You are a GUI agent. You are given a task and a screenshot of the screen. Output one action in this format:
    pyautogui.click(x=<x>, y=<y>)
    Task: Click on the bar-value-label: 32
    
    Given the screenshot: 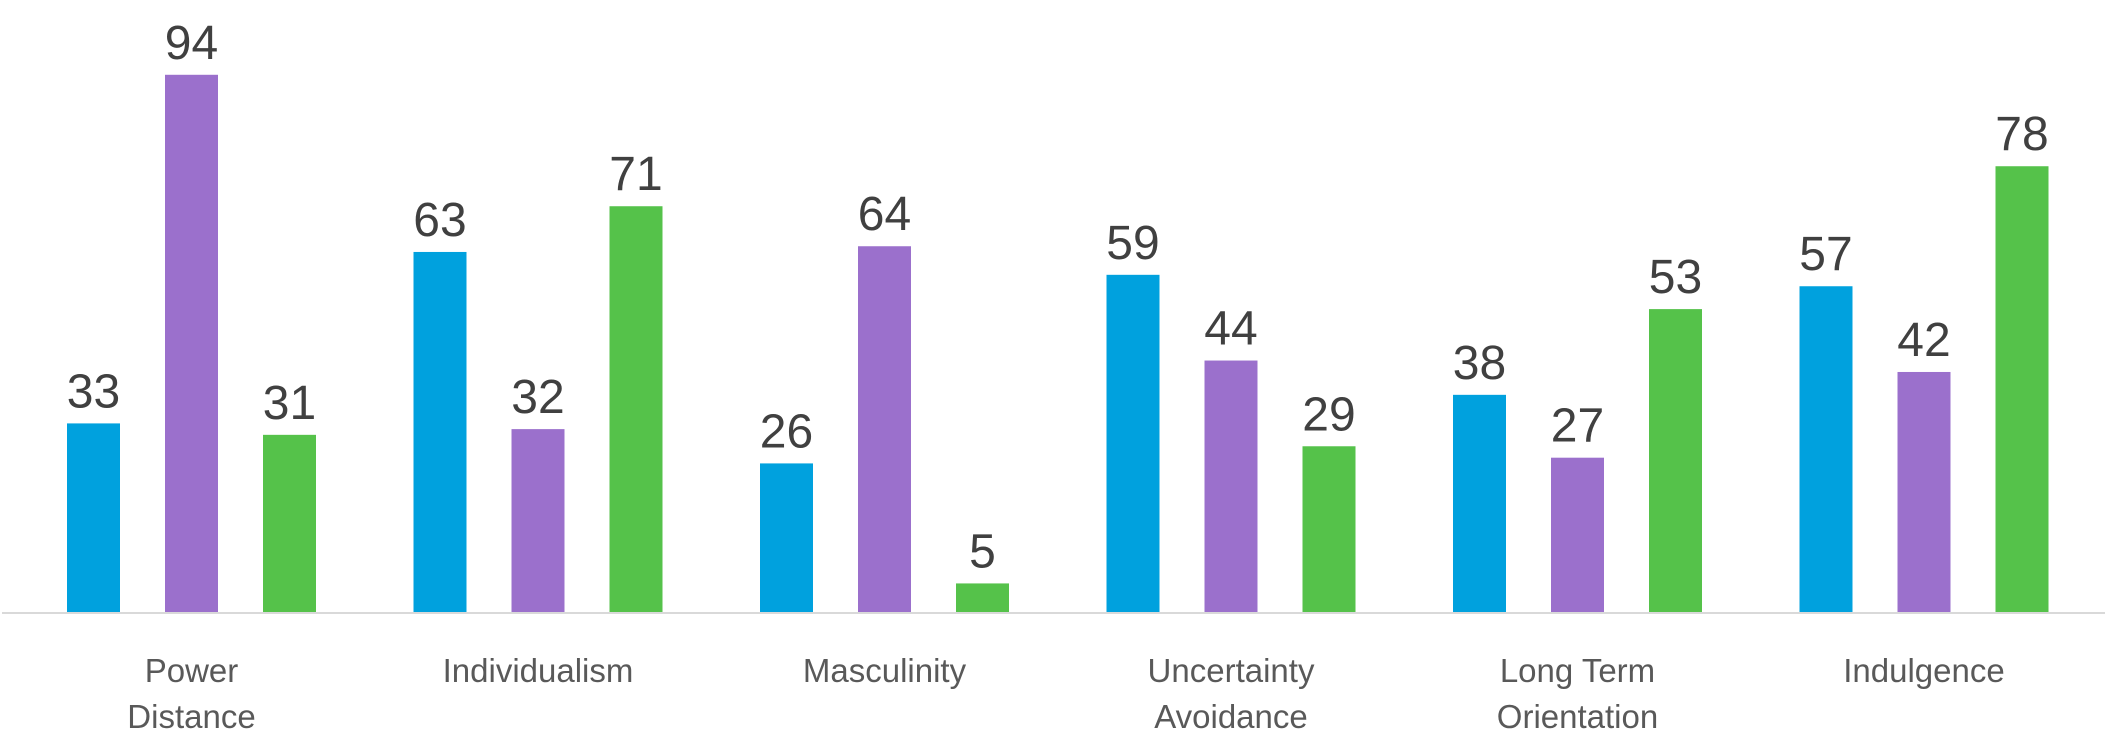 What is the action you would take?
    pyautogui.click(x=537, y=397)
    